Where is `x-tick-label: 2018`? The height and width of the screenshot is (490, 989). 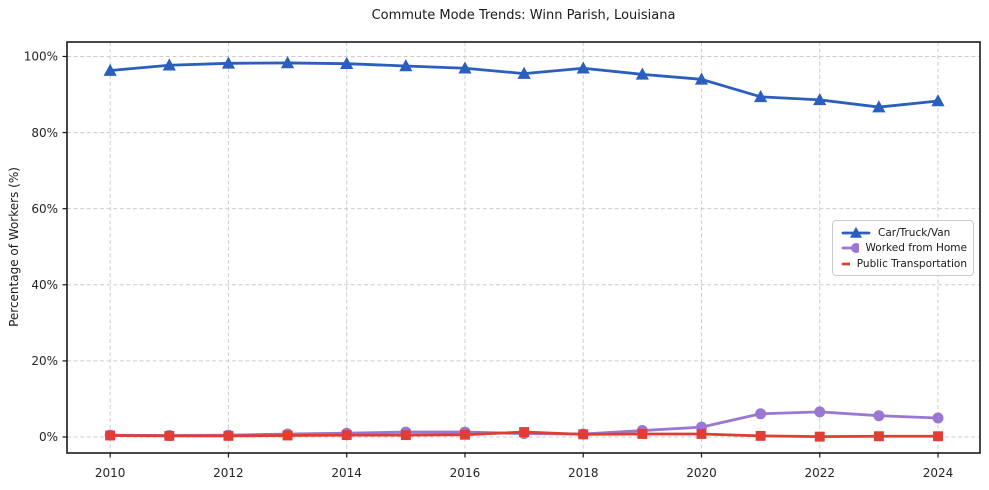 x-tick-label: 2018 is located at coordinates (583, 473).